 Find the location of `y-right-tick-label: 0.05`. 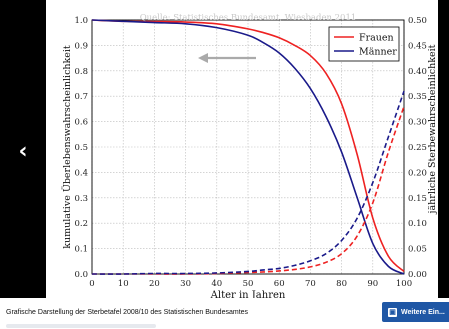

y-right-tick-label: 0.05 is located at coordinates (417, 250).